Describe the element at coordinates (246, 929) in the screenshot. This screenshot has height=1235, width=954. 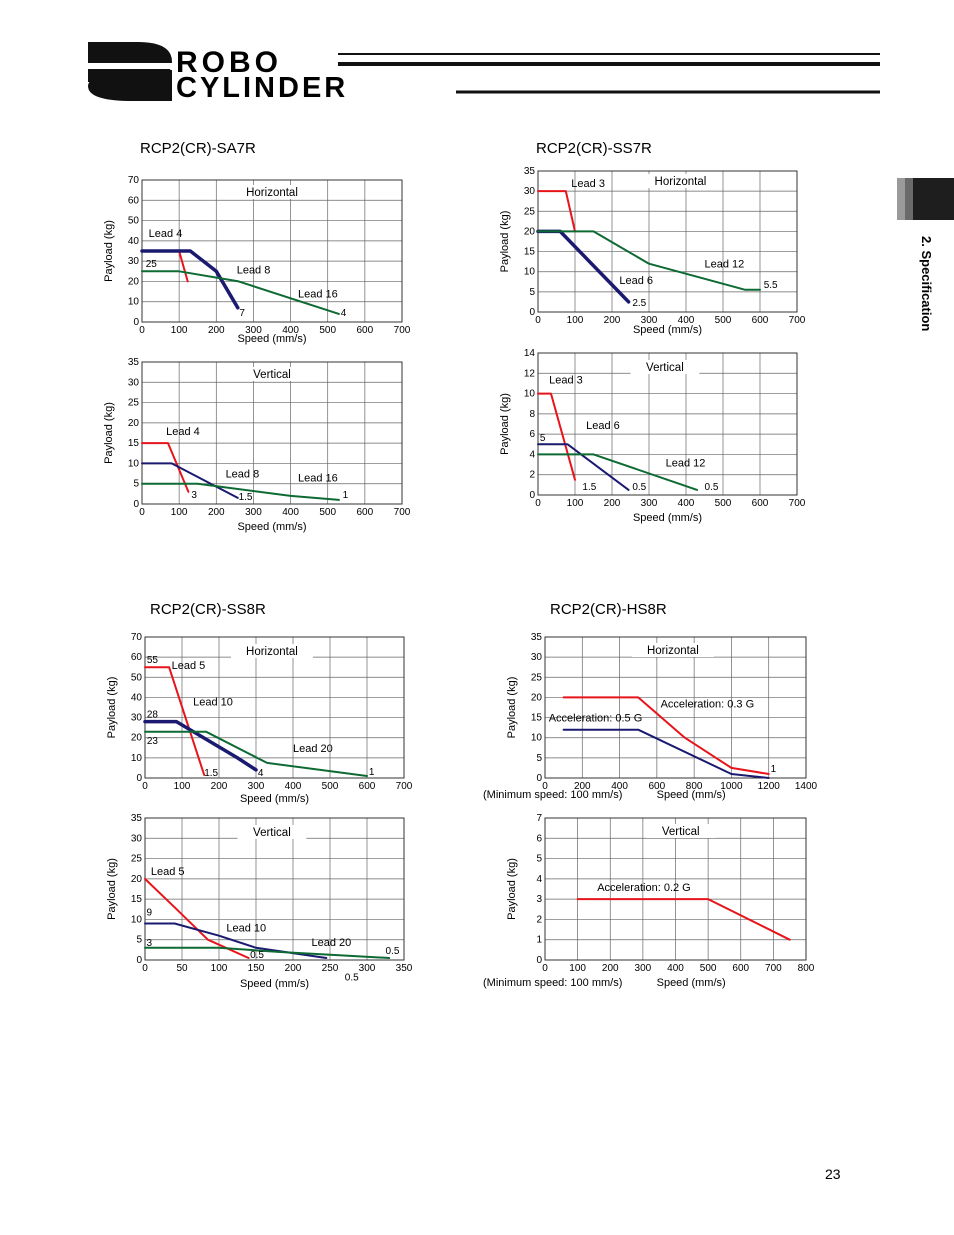
I see `annotation-label: Lead 10` at that location.